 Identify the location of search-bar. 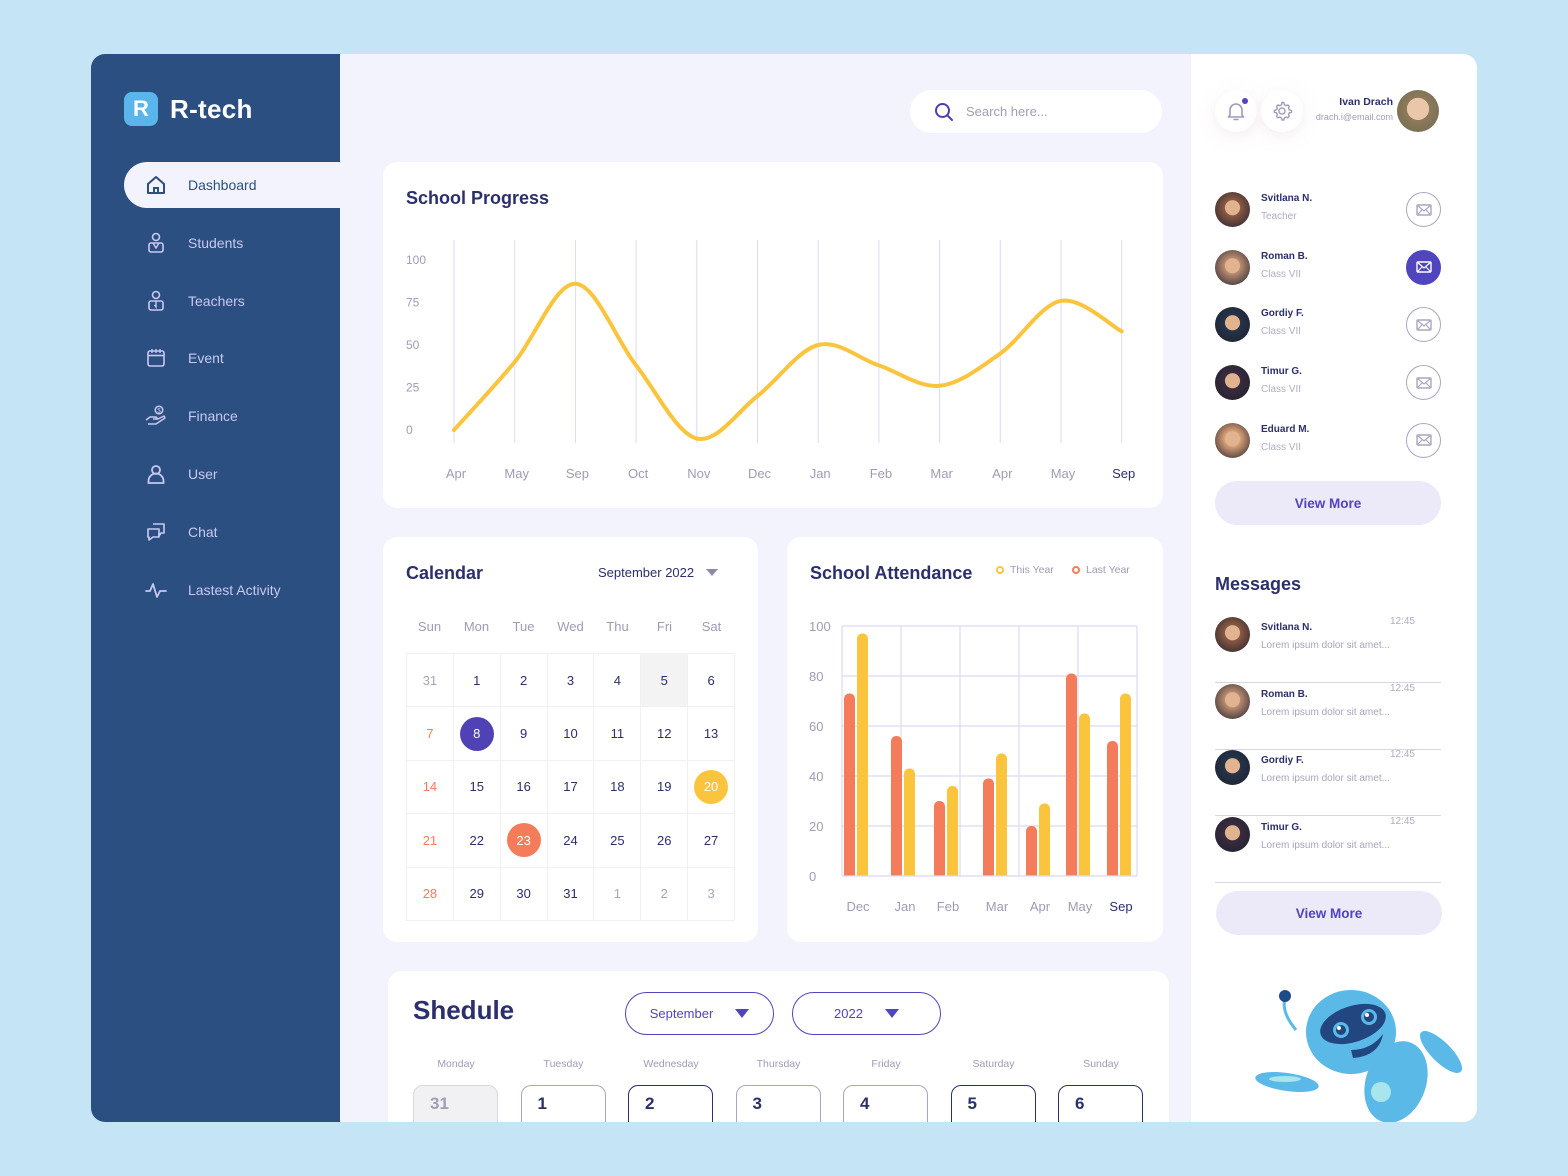
(1036, 111).